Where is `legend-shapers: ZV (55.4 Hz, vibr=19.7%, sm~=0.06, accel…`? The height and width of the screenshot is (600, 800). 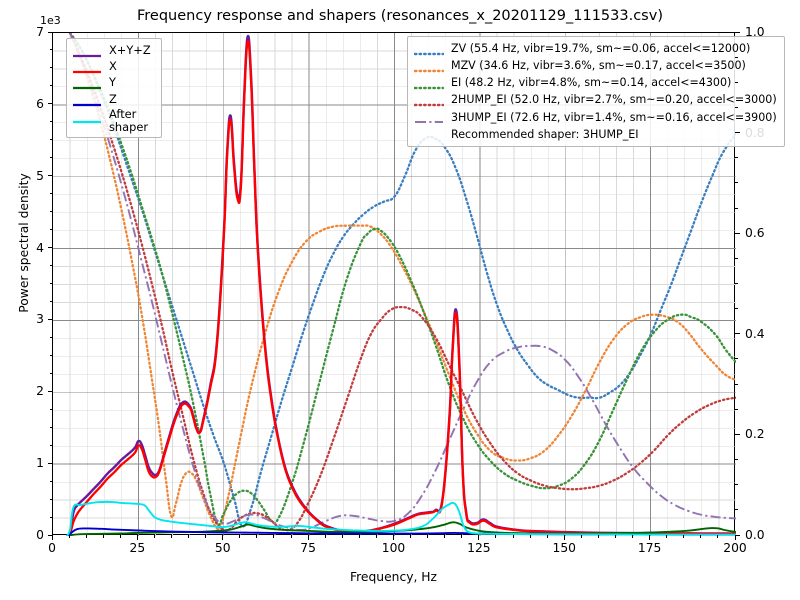 legend-shapers: ZV (55.4 Hz, vibr=19.7%, sm~=0.06, accel… is located at coordinates (596, 92).